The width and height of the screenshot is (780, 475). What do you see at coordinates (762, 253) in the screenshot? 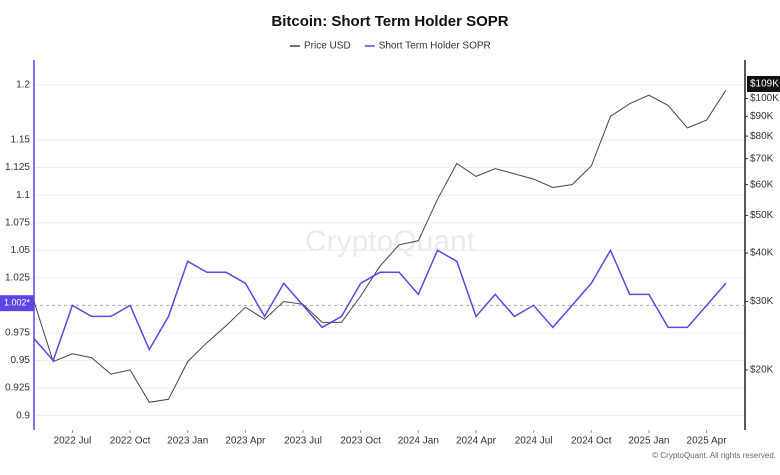
I see `y2-tick-label: $40K` at bounding box center [762, 253].